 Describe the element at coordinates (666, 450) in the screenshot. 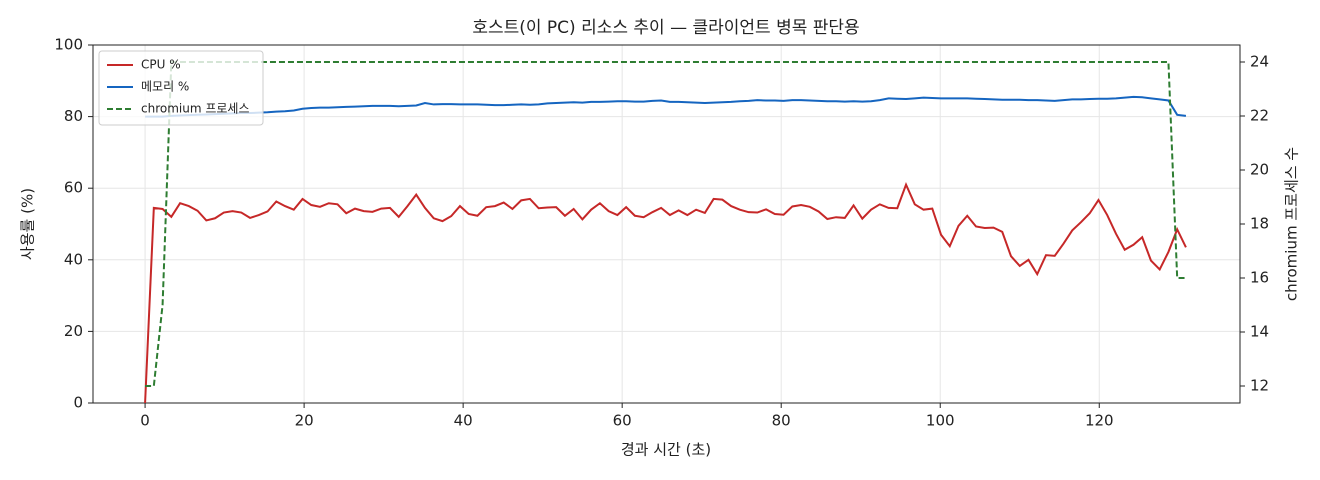

I see `x-axis-label: 경과 시간 (초)` at that location.